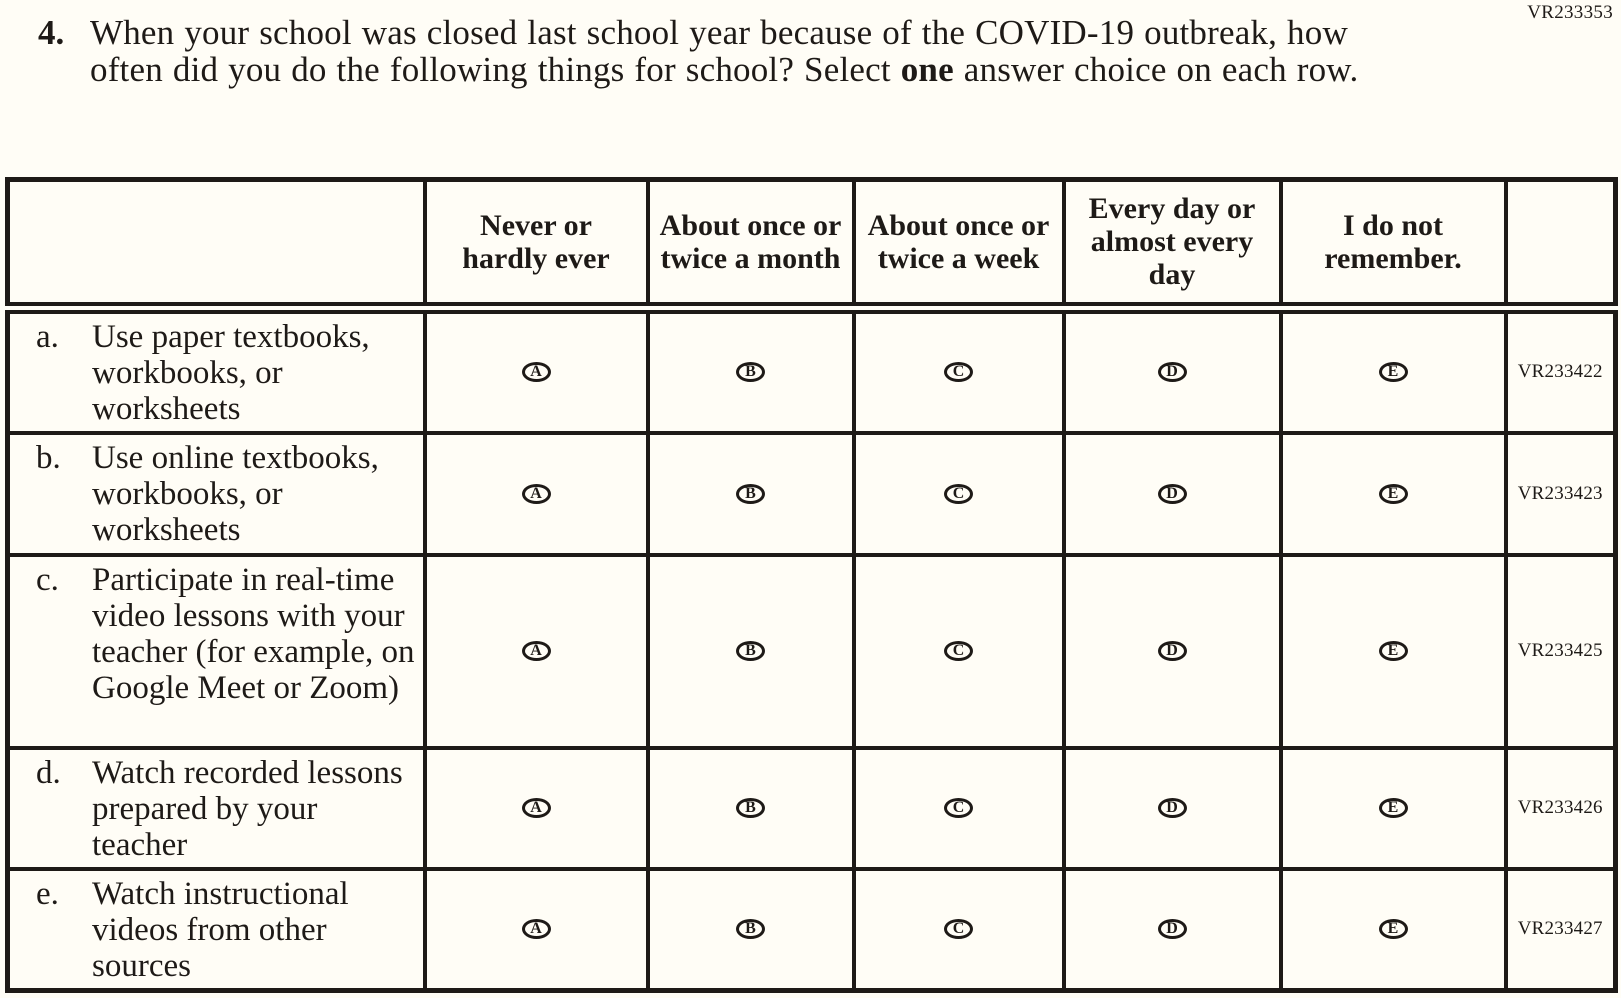  Describe the element at coordinates (216, 245) in the screenshot. I see `header-stub-cell` at that location.